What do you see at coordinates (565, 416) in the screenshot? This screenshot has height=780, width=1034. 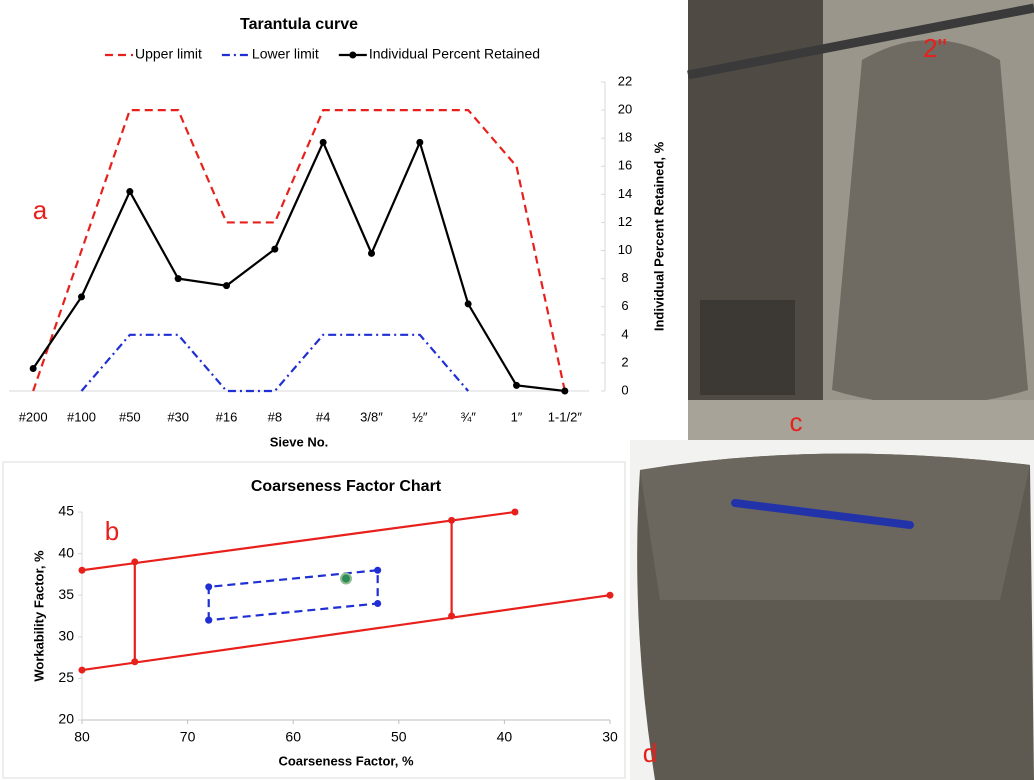 I see `x-tick-label: 1-1/2″` at bounding box center [565, 416].